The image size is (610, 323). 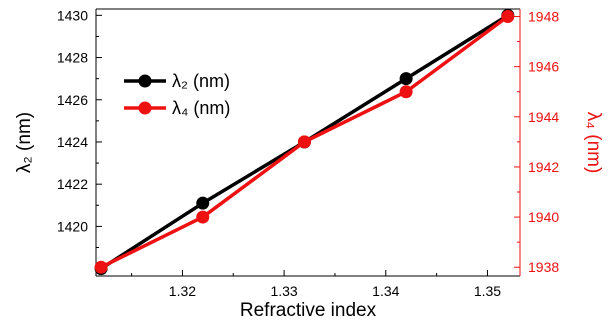 What do you see at coordinates (72, 58) in the screenshot?
I see `left-y-tick-label: 1428` at bounding box center [72, 58].